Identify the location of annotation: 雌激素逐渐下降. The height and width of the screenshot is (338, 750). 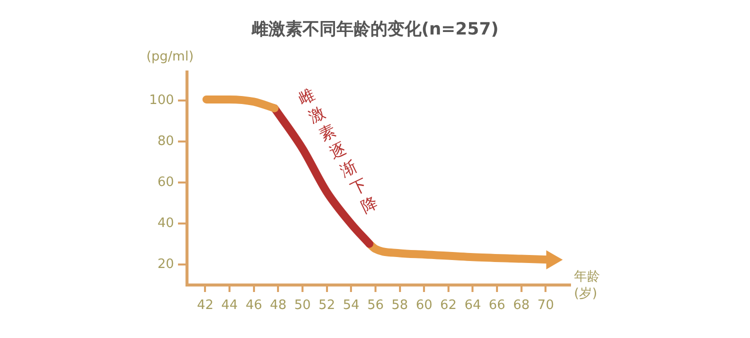
(338, 150).